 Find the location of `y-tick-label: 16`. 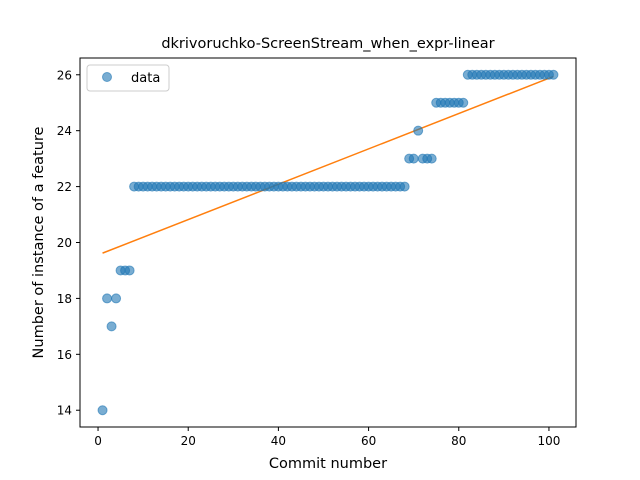

y-tick-label: 16 is located at coordinates (64, 355).